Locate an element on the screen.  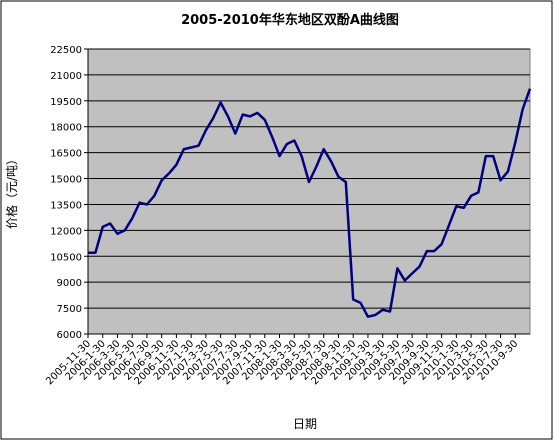
y-tick-label: 13500 is located at coordinates (66, 205).